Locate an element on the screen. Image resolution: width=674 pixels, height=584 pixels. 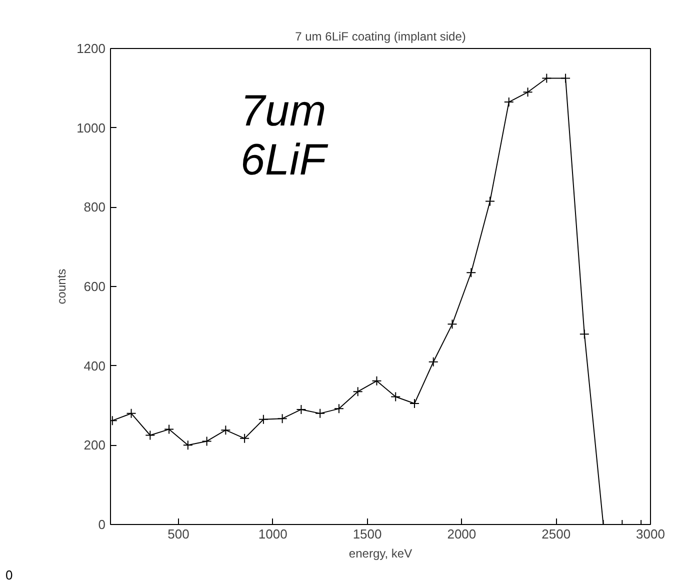
y-tick-label: 600 is located at coordinates (95, 286).